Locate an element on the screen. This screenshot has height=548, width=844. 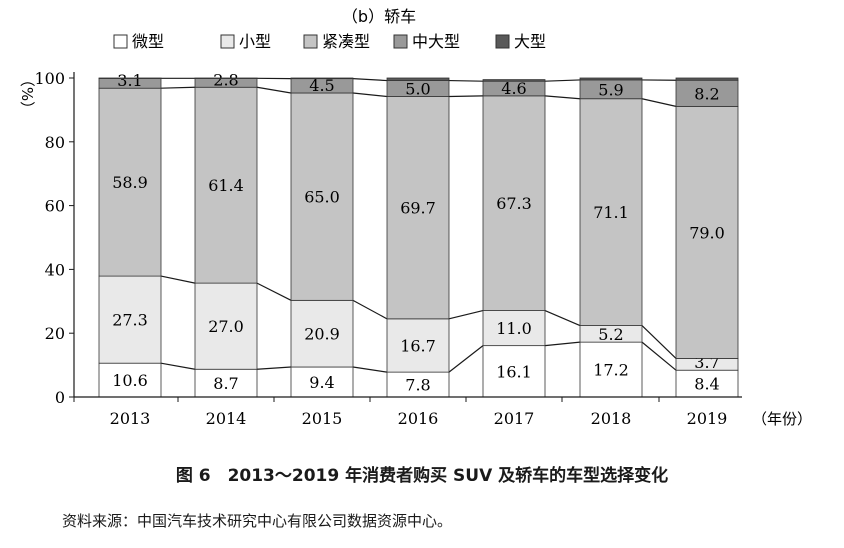
data-label: 2.8 is located at coordinates (225, 79).